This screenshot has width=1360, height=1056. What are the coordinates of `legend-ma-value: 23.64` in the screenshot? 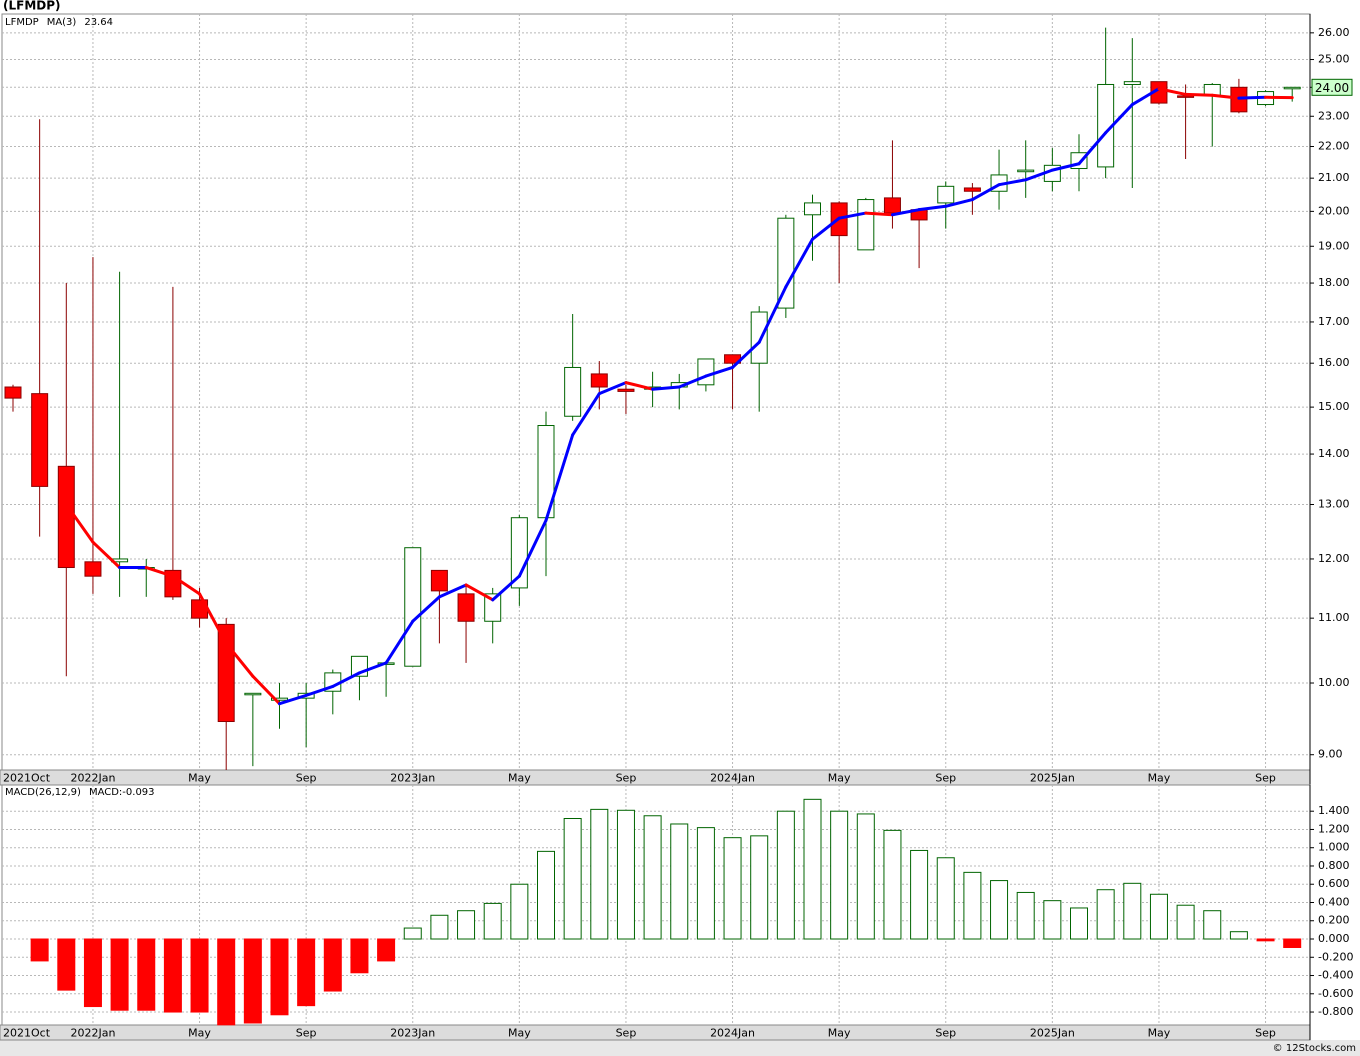 It's located at (98, 22).